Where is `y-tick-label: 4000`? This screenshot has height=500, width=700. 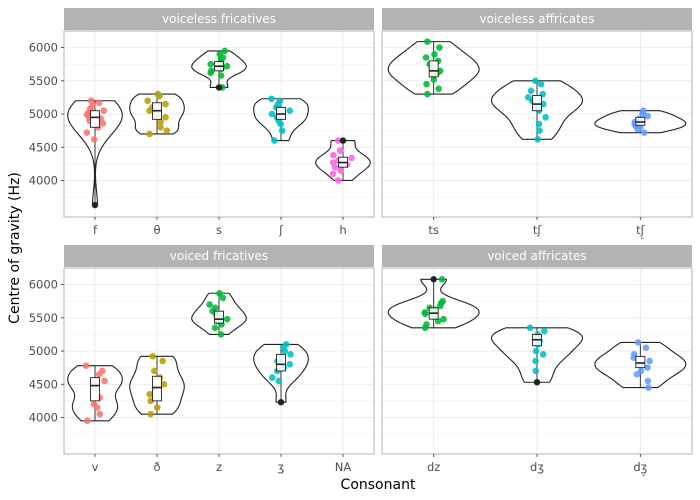
y-tick-label: 4000 is located at coordinates (43, 417).